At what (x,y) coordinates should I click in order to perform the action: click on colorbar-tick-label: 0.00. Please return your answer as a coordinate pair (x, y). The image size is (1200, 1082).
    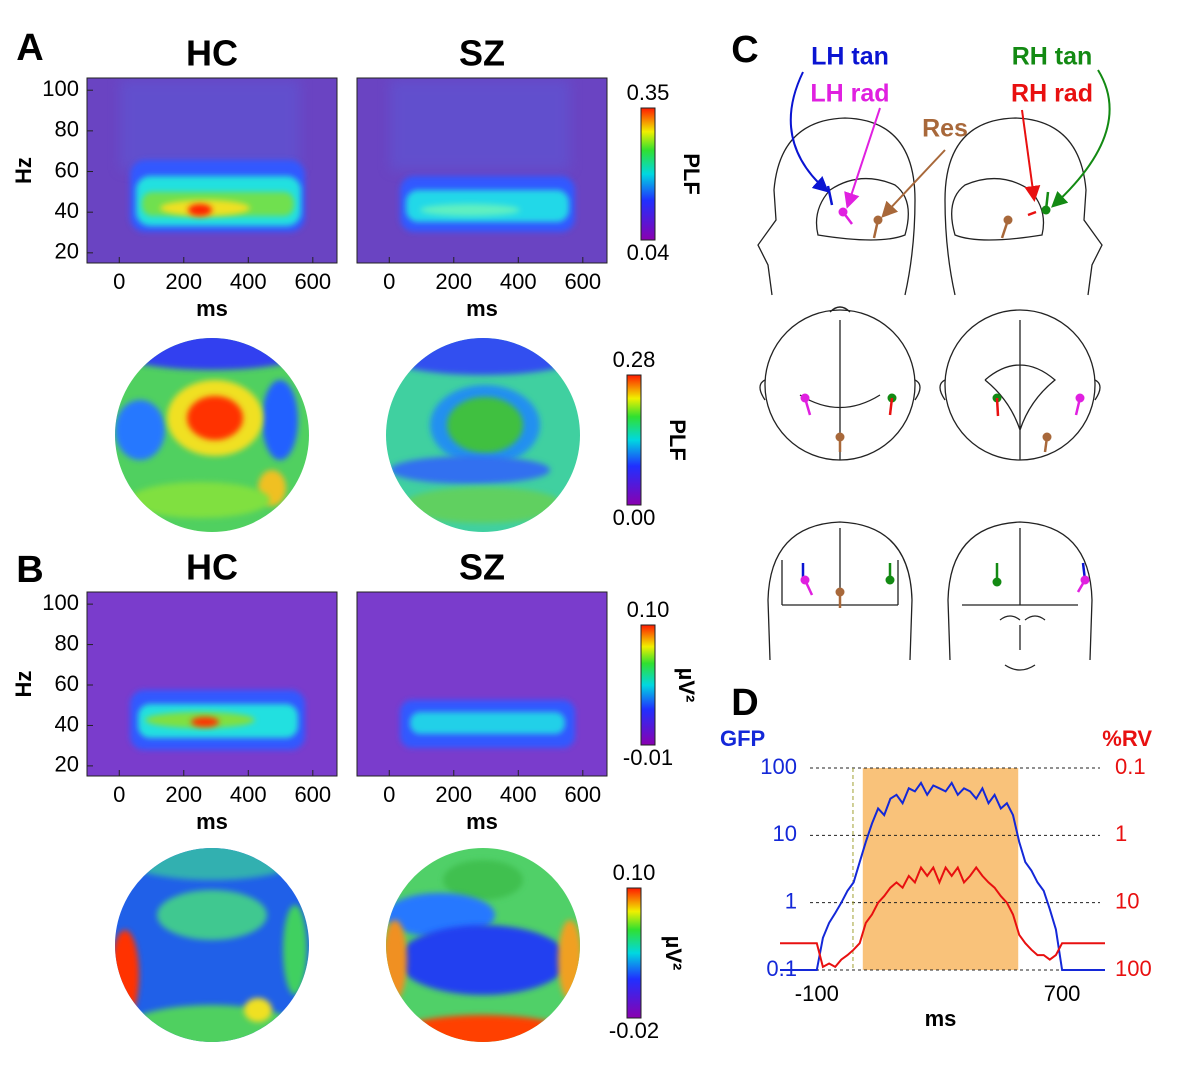
    Looking at the image, I should click on (634, 517).